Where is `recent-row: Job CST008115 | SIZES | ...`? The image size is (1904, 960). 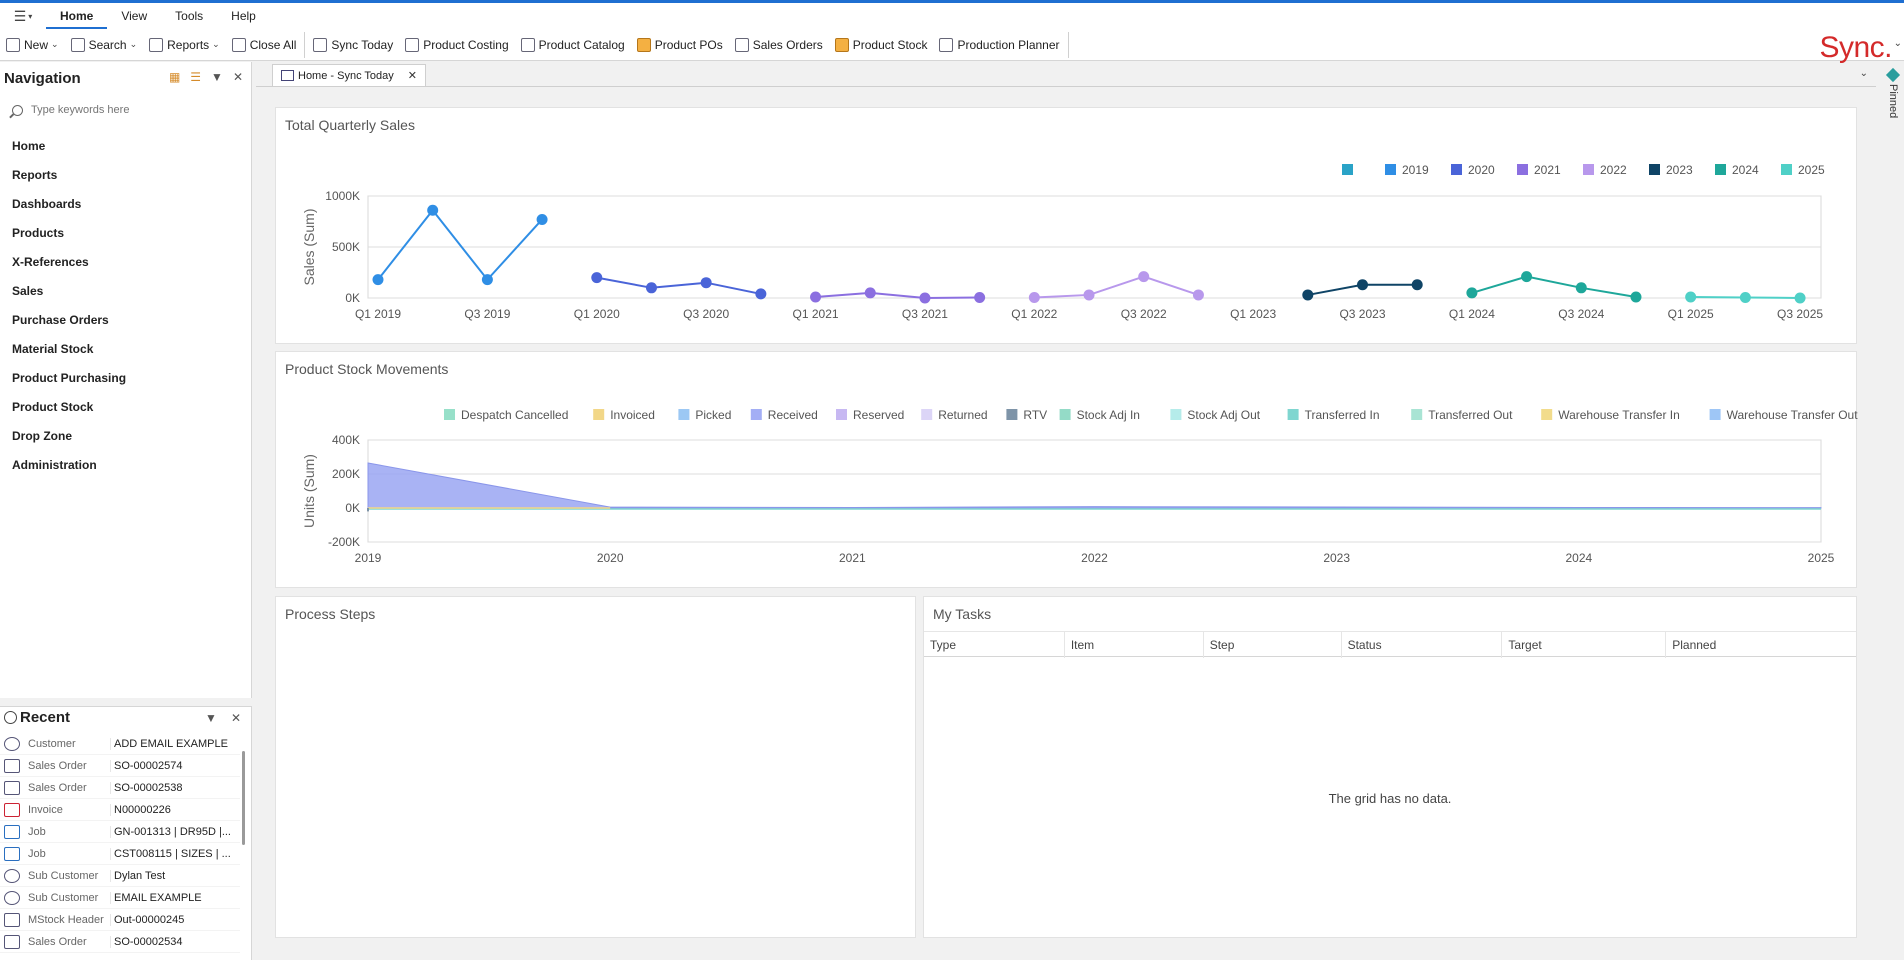
recent-row: Job CST008115 | SIZES | ... is located at coordinates (120, 854).